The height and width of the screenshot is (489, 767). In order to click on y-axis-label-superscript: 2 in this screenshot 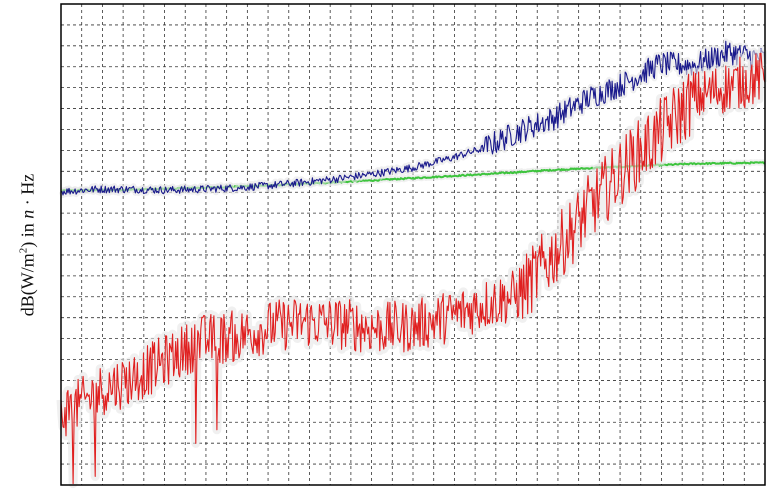, I will do `click(23, 250)`.